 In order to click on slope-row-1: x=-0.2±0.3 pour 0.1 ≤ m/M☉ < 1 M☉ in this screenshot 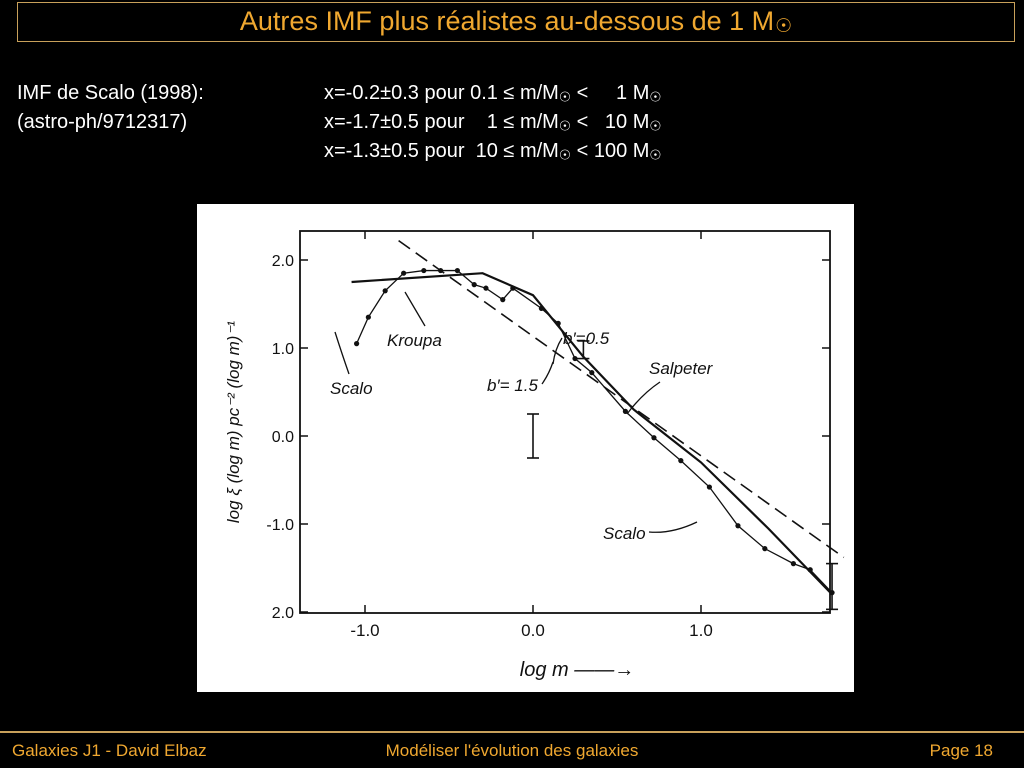, I will do `click(493, 93)`.